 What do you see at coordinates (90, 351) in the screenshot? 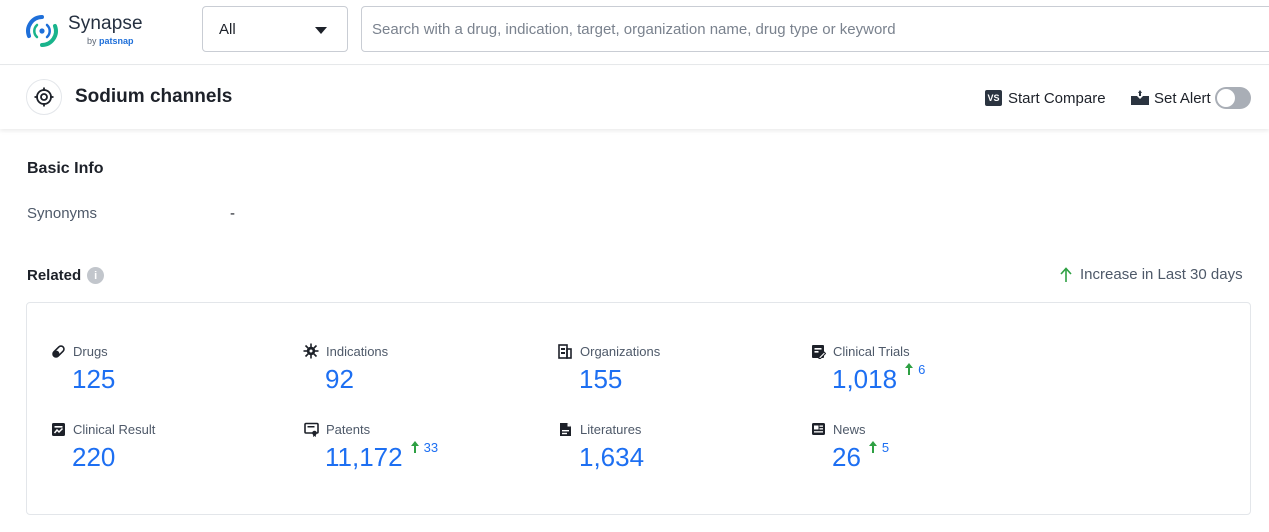
I see `stat-label: Drugs` at bounding box center [90, 351].